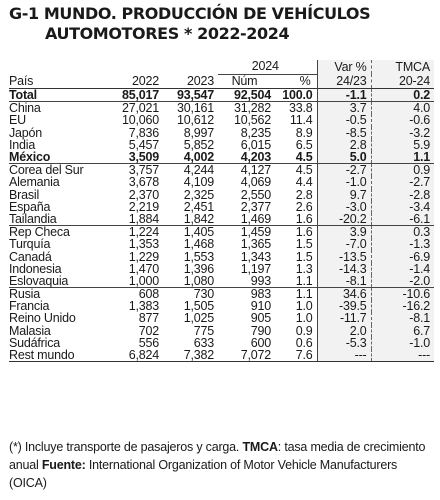 This screenshot has height=500, width=440. I want to click on footnote-text-2: : tasa media de crecimiento anual, so click(217, 456).